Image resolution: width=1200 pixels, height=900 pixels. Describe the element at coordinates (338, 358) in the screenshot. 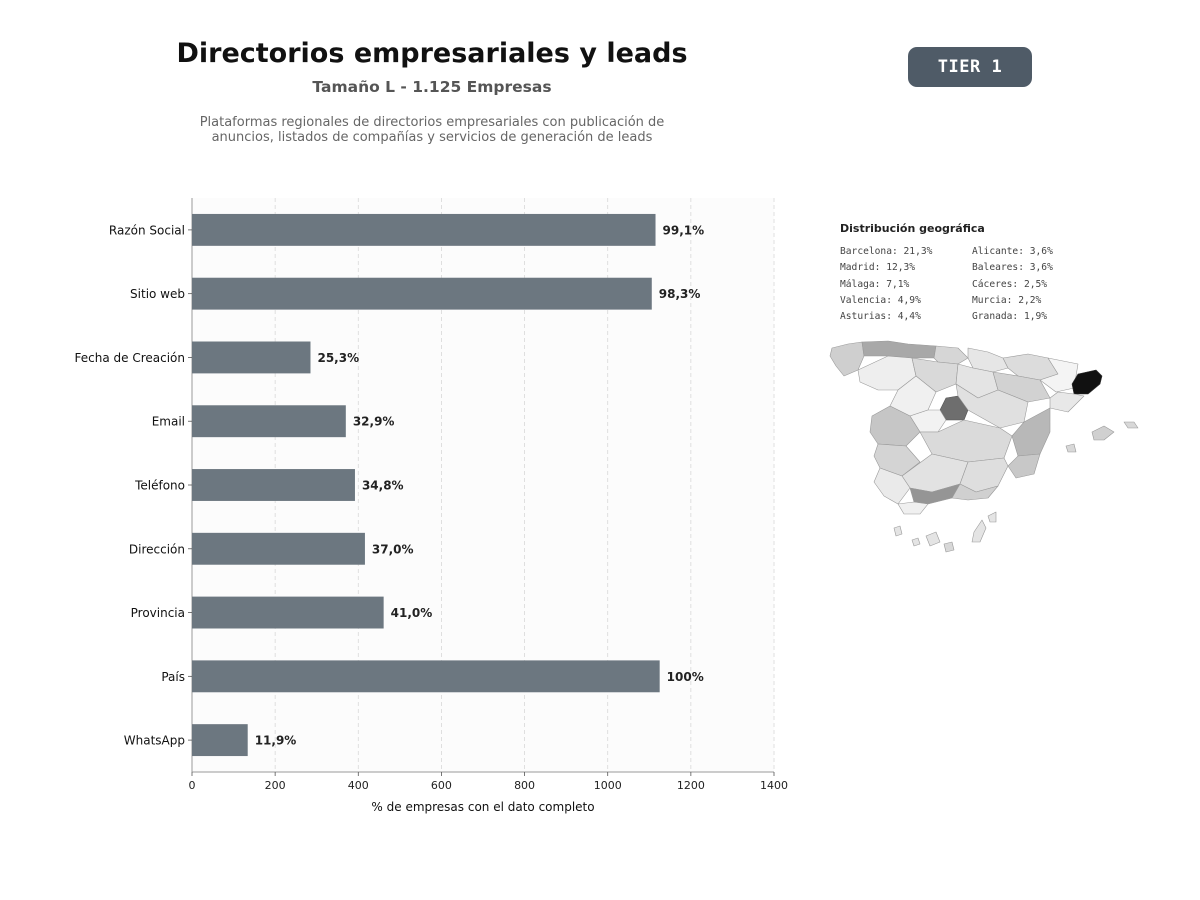

I see `data-label: 25,3%` at that location.